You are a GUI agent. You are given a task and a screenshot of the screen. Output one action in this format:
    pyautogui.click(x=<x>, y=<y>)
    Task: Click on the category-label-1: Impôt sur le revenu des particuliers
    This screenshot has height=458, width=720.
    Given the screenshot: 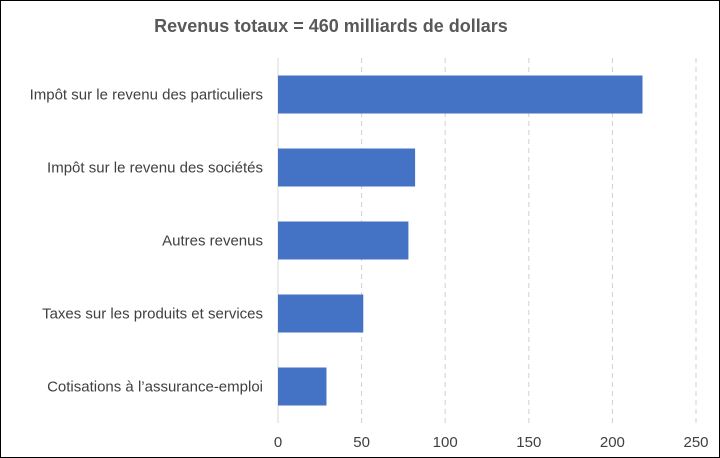 What is the action you would take?
    pyautogui.click(x=146, y=95)
    